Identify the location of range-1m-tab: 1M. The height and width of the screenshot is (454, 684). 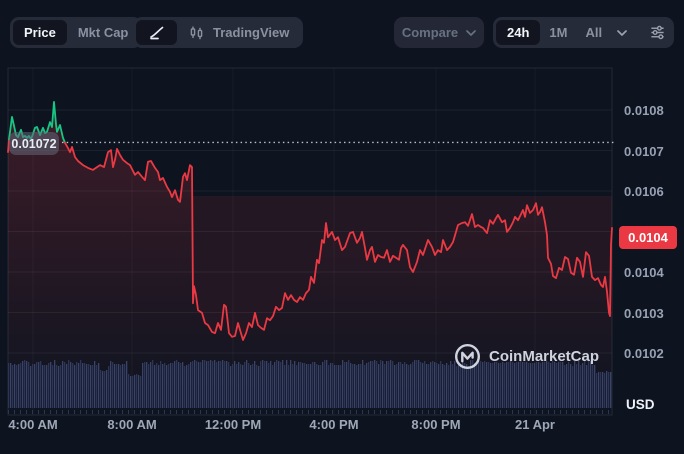
(558, 32).